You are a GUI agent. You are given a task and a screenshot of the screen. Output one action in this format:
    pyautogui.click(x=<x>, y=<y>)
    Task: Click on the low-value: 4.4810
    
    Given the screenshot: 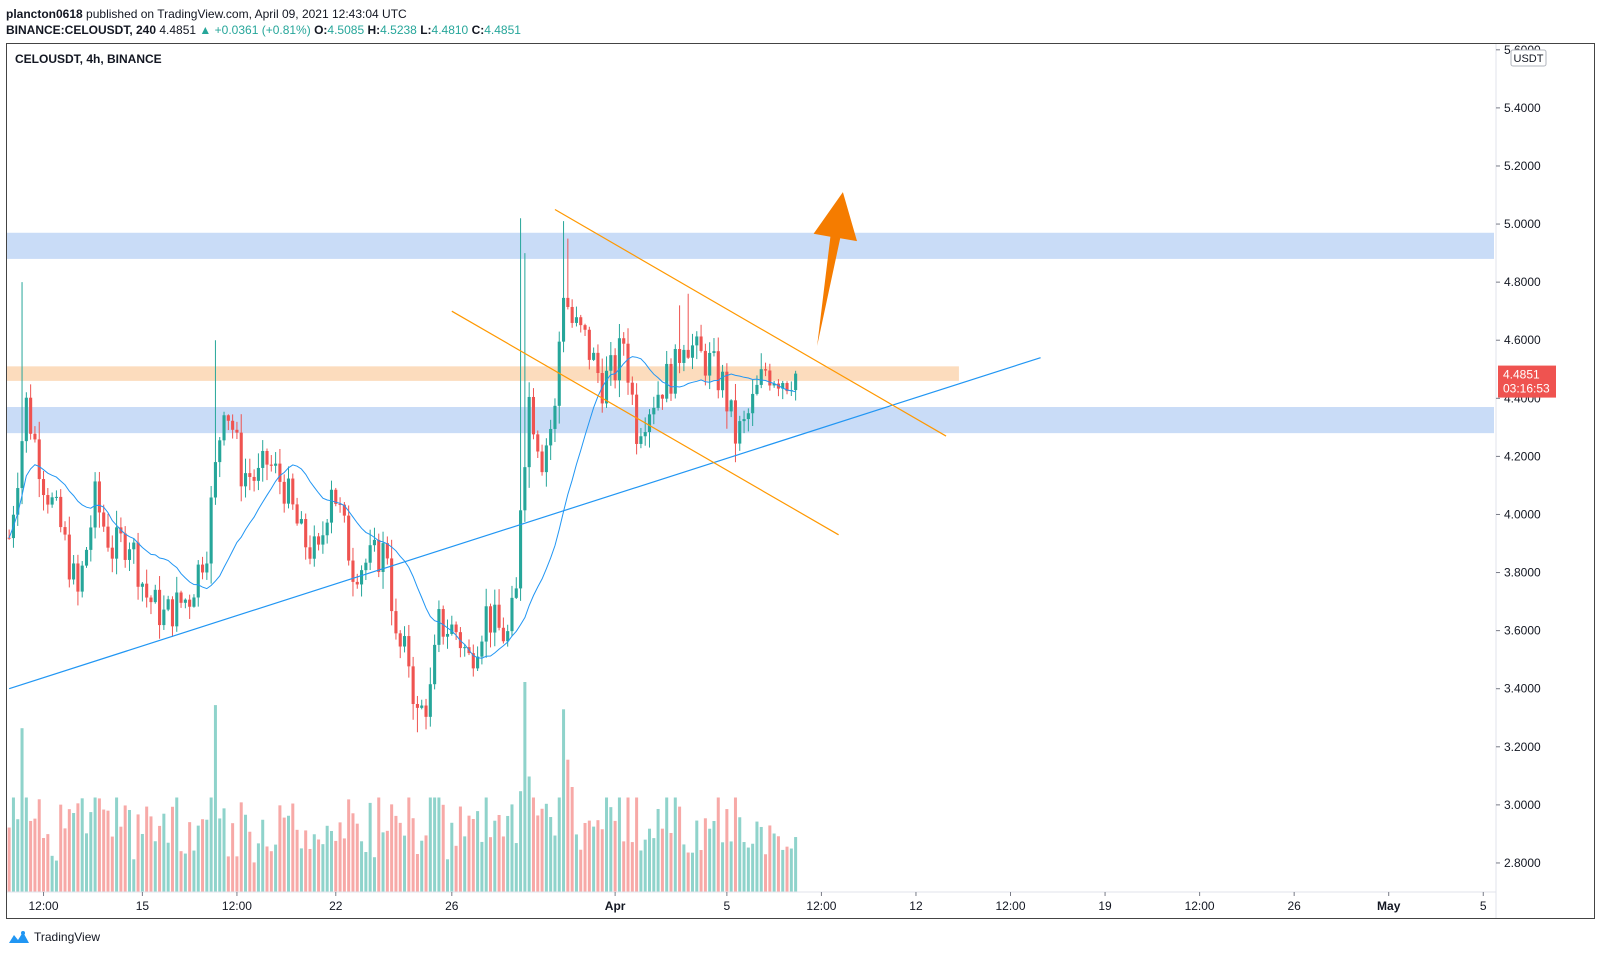 What is the action you would take?
    pyautogui.click(x=450, y=30)
    